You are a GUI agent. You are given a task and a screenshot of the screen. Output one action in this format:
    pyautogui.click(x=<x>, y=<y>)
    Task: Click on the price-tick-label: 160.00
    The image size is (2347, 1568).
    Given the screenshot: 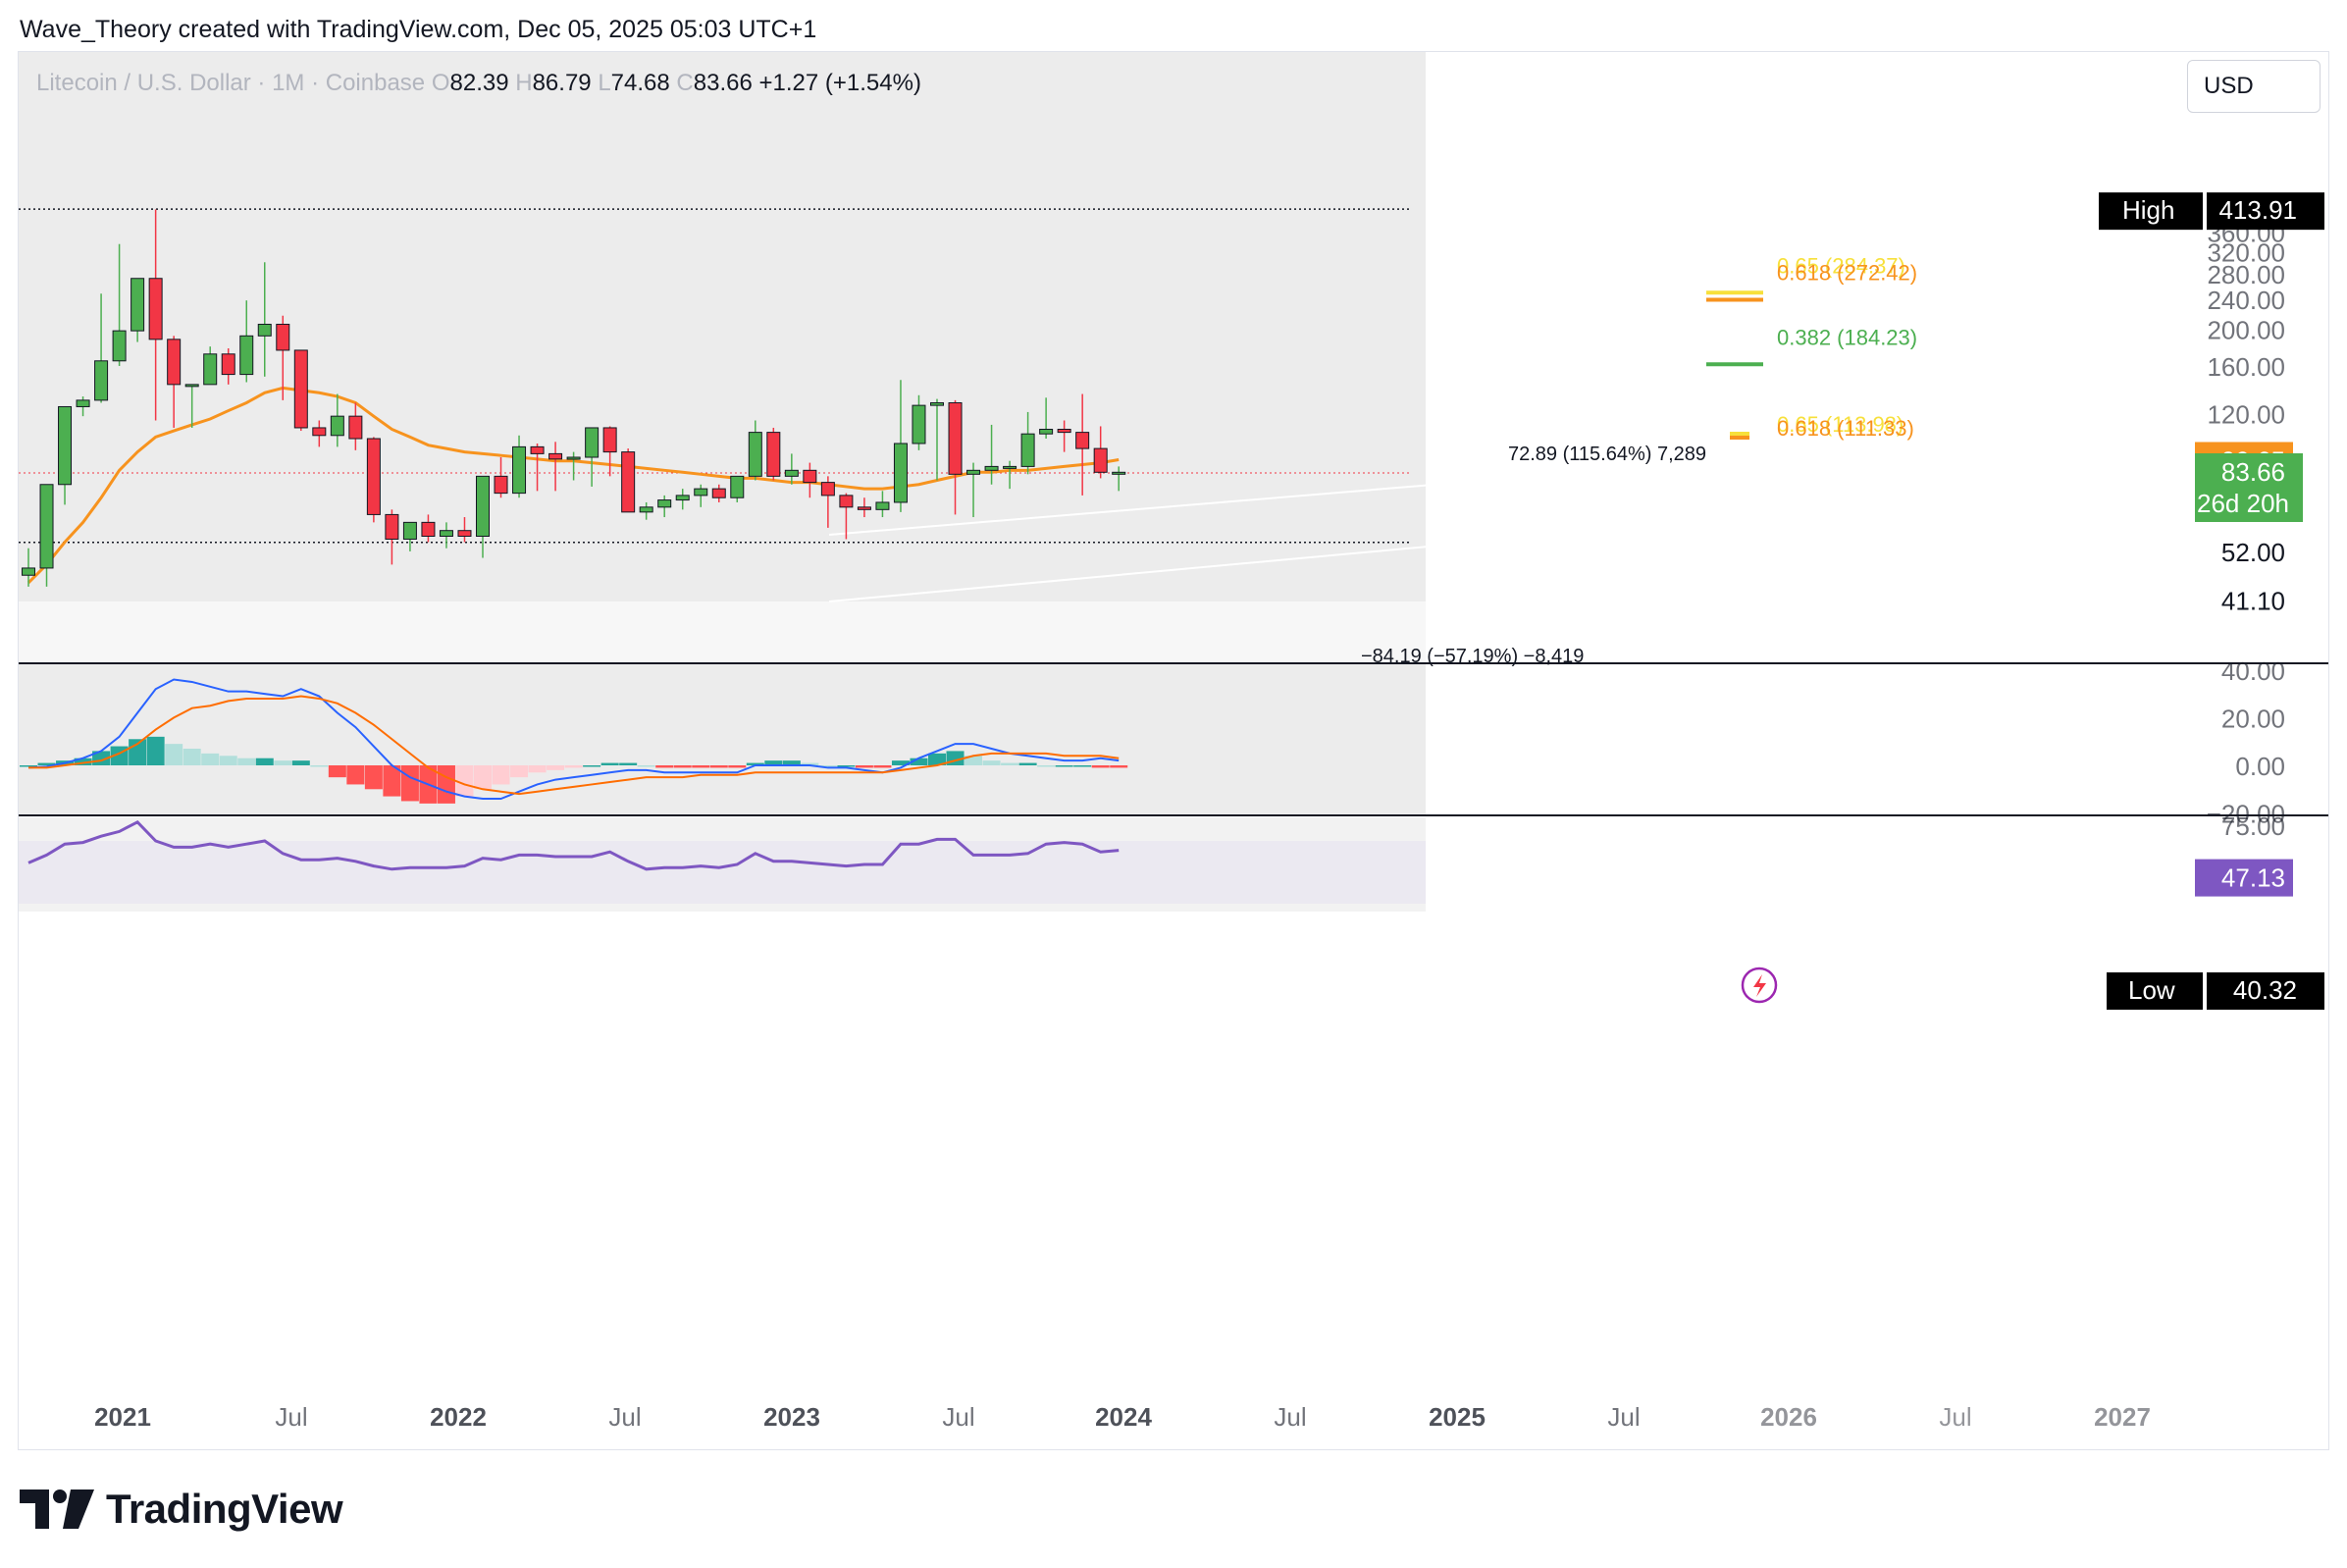 What is the action you would take?
    pyautogui.click(x=2246, y=367)
    